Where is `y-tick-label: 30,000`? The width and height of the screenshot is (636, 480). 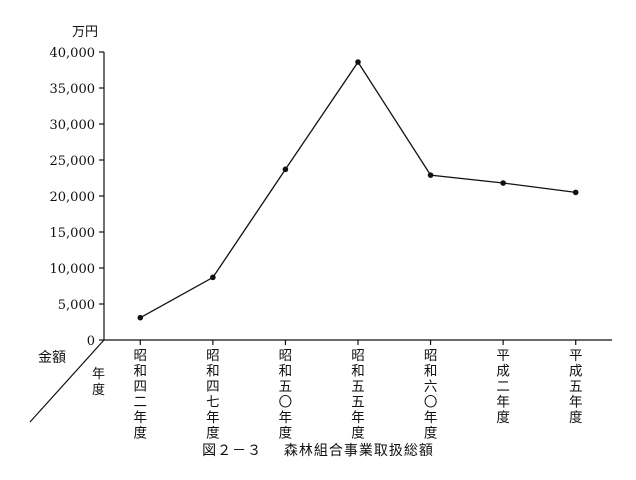
y-tick-label: 30,000 is located at coordinates (73, 125).